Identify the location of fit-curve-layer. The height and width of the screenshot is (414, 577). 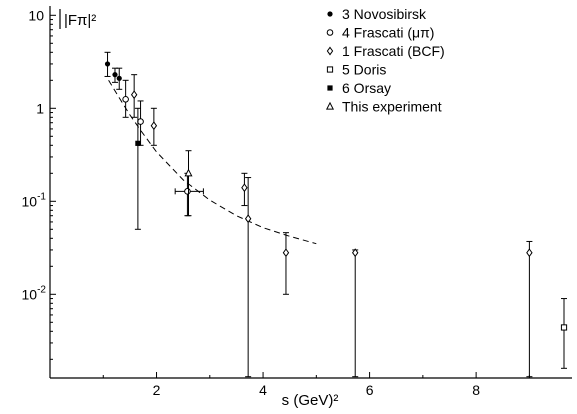
(212, 162).